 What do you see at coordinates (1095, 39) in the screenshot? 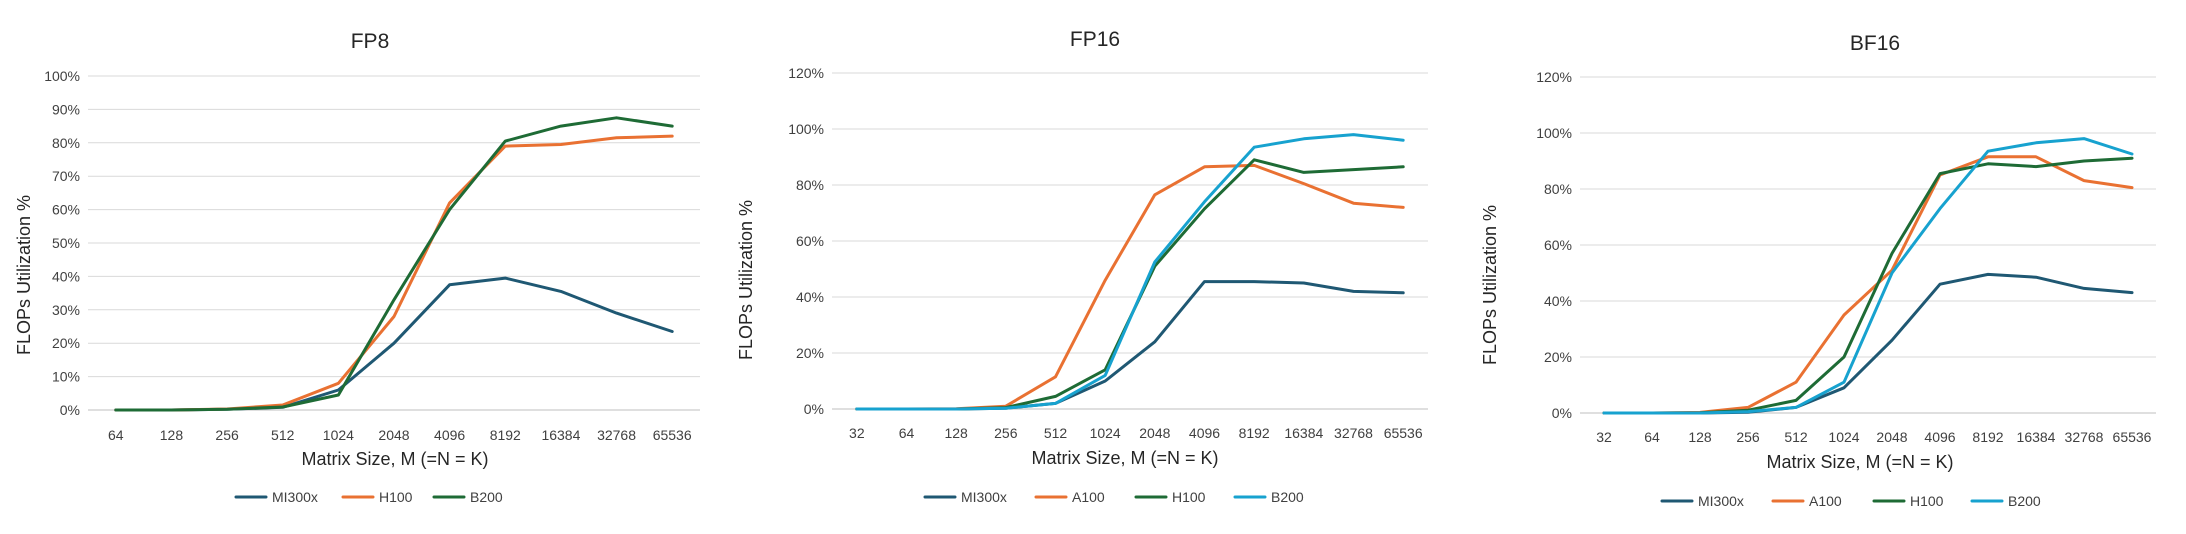
I see `chart-title: FP16` at bounding box center [1095, 39].